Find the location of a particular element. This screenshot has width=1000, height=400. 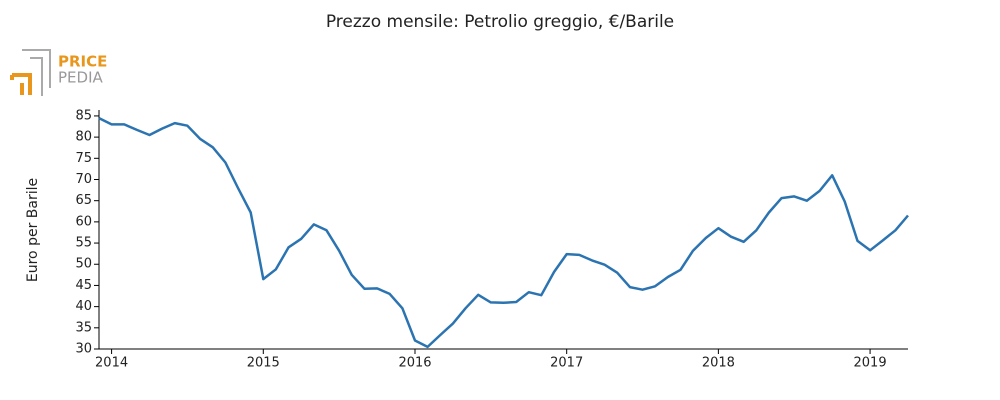

y-tick-label: 35 is located at coordinates (83, 327).